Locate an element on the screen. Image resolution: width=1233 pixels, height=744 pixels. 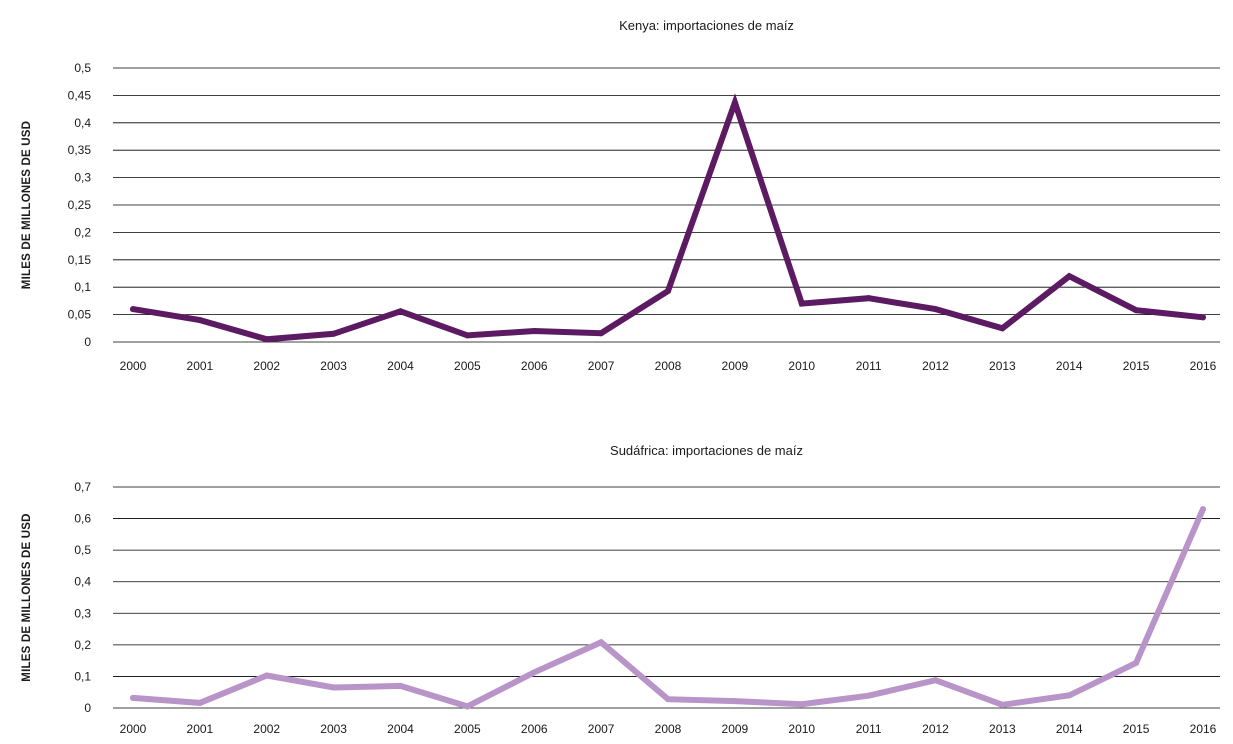
chart-title: Sudáfrica: importaciones de maíz is located at coordinates (706, 450).